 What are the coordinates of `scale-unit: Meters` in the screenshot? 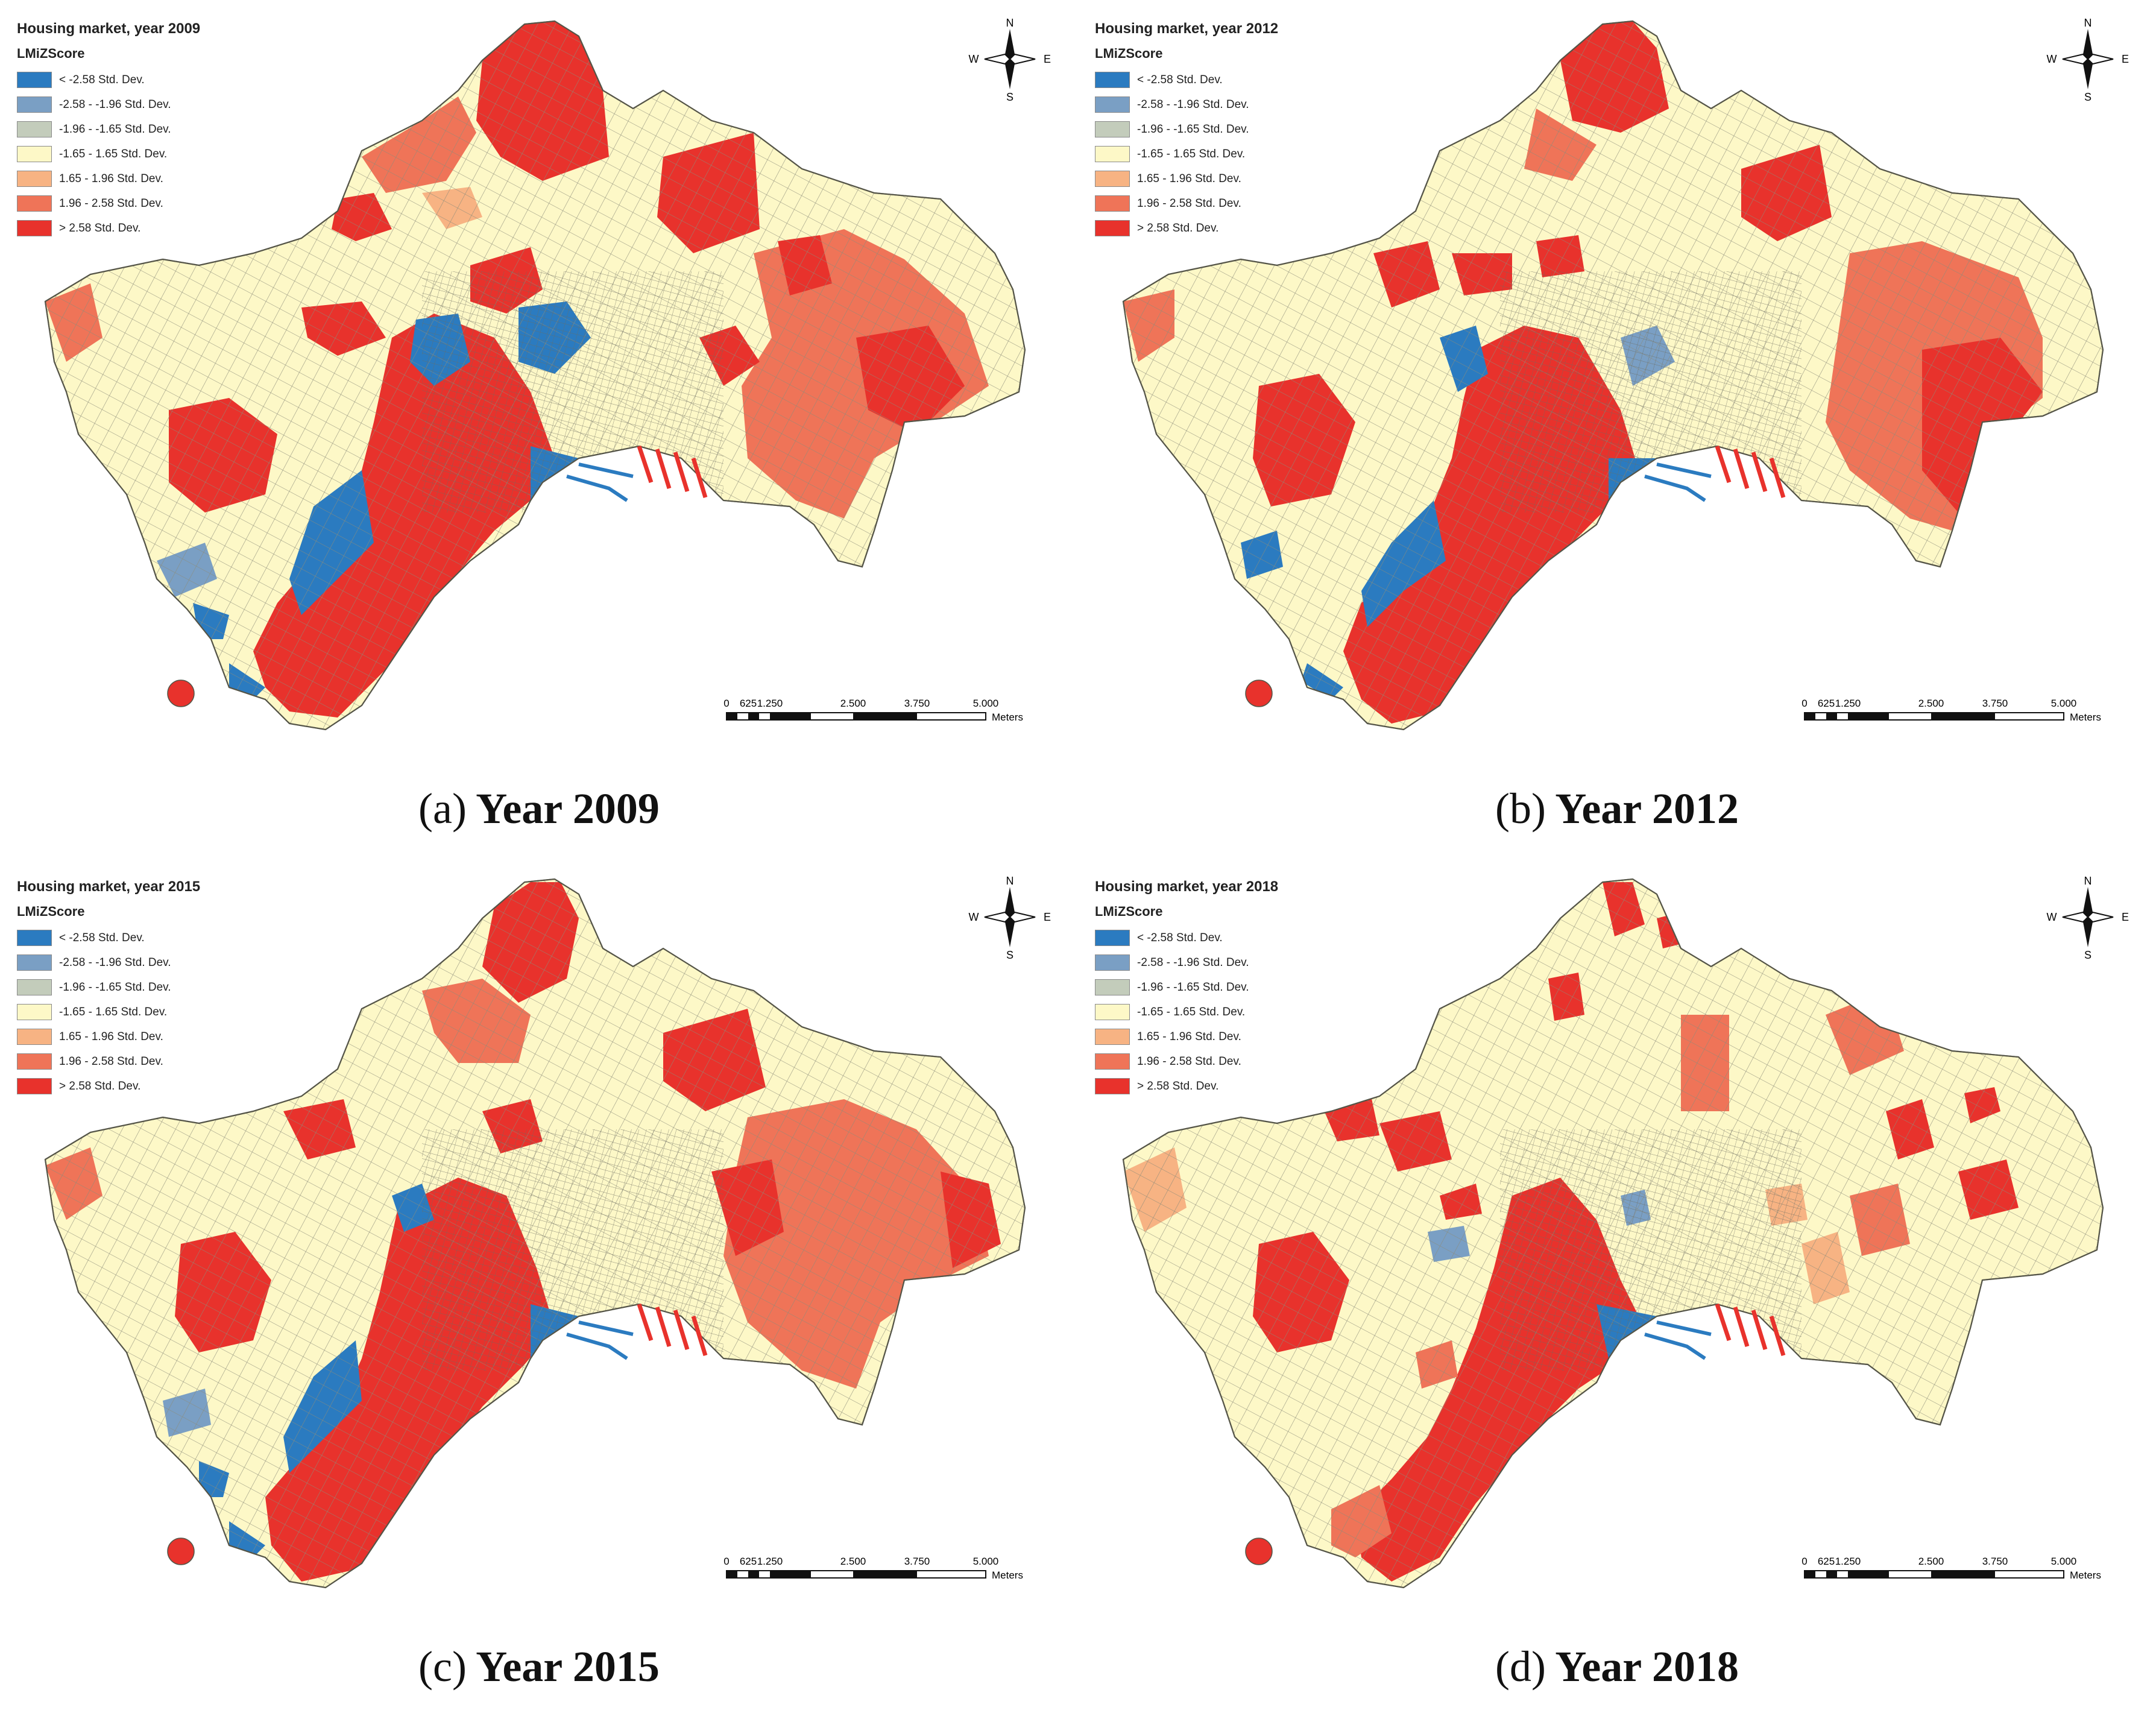 It's located at (1008, 717).